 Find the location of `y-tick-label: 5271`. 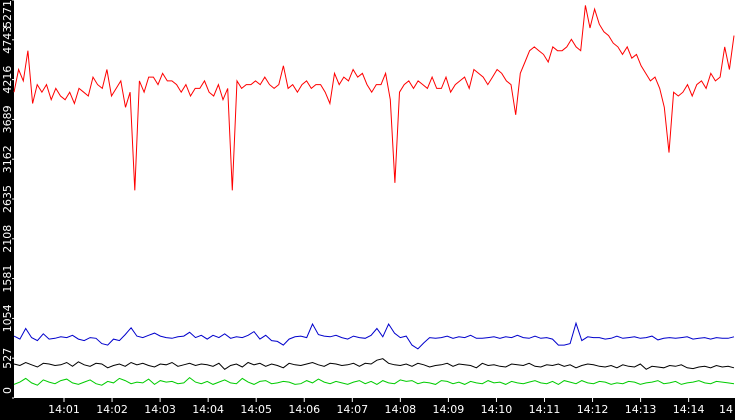

y-tick-label: 5271 is located at coordinates (7, 14).